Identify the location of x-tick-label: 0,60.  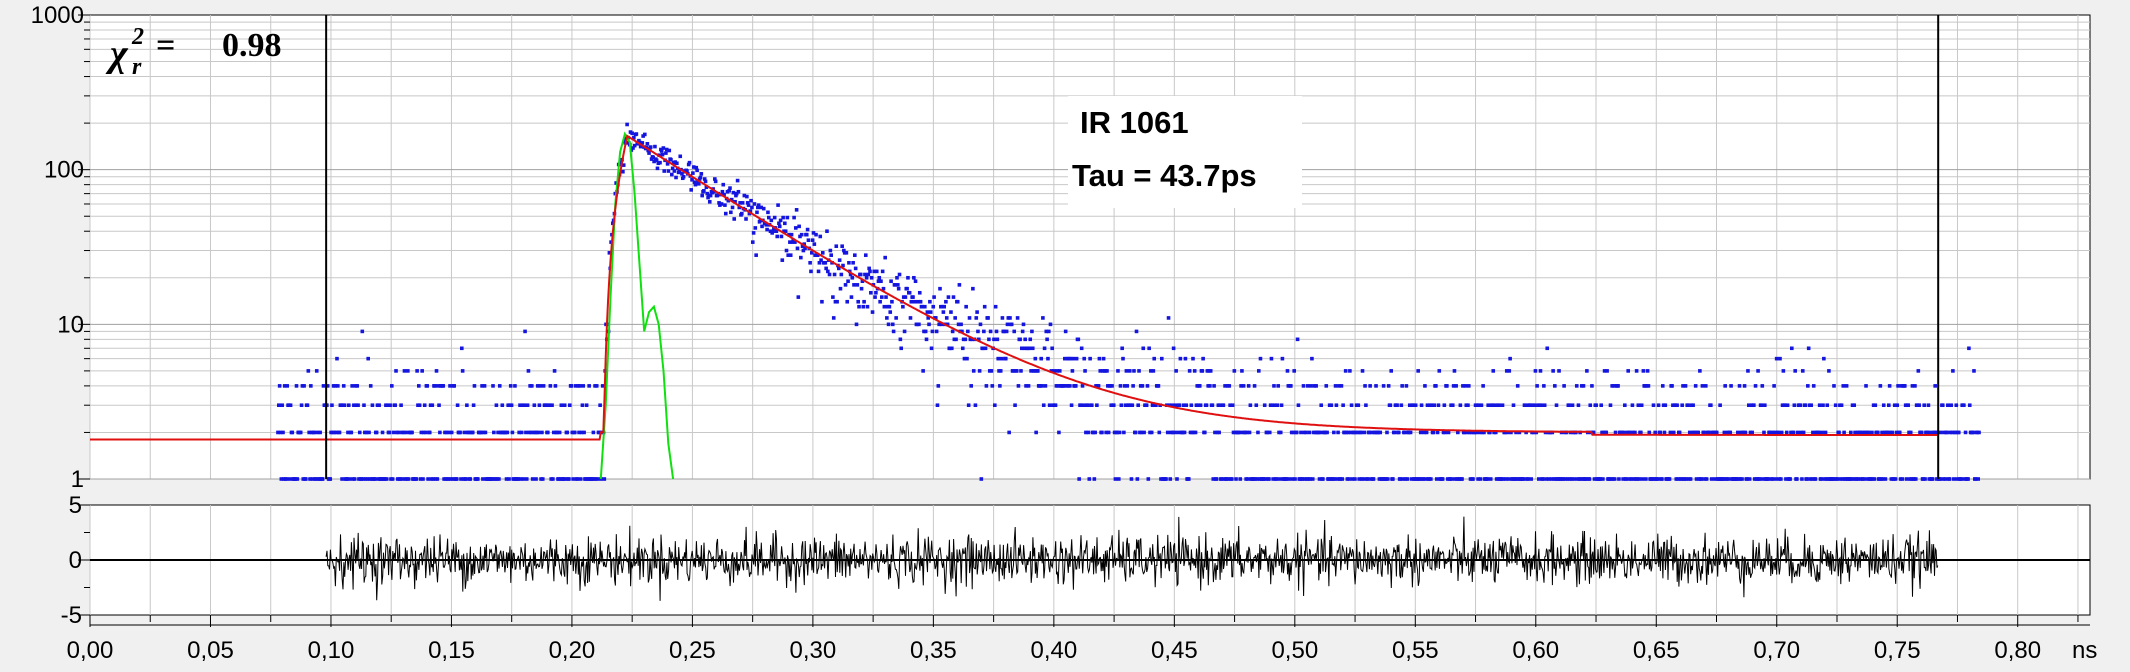
(1535, 650).